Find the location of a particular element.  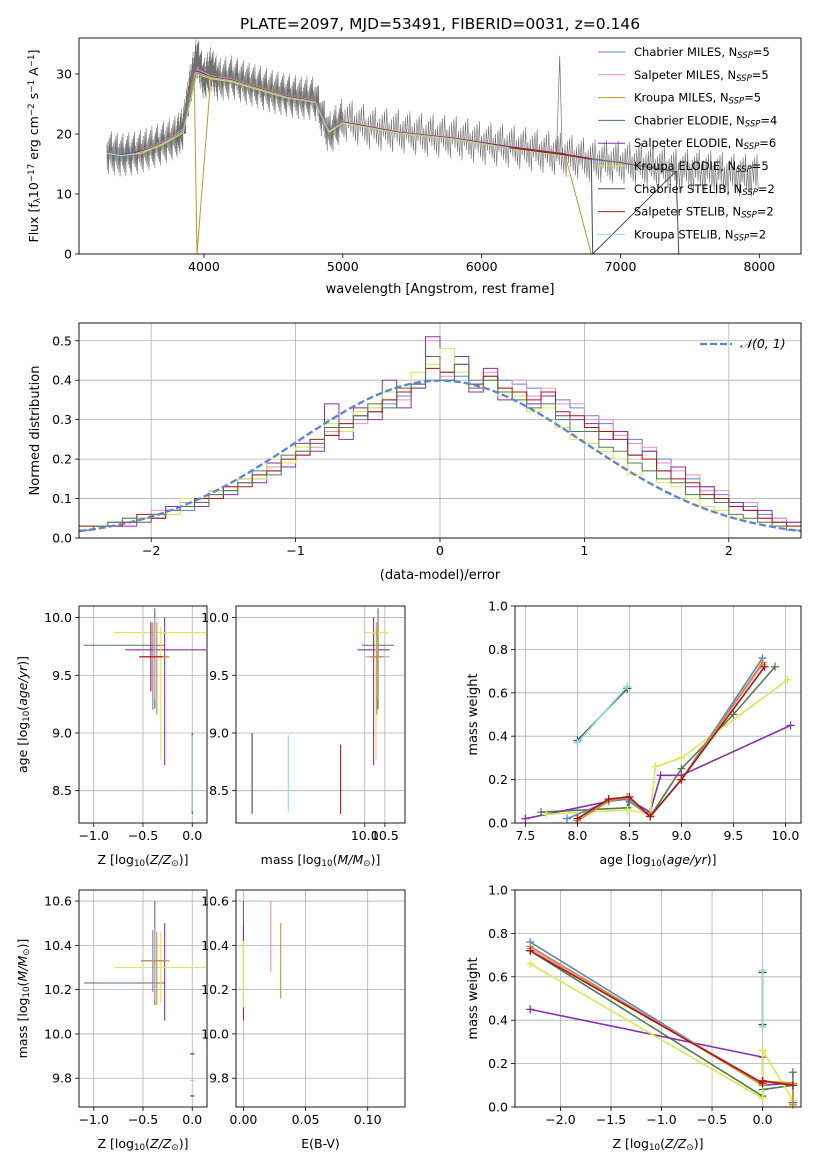

x-tick-label: 0.0 is located at coordinates (192, 835).